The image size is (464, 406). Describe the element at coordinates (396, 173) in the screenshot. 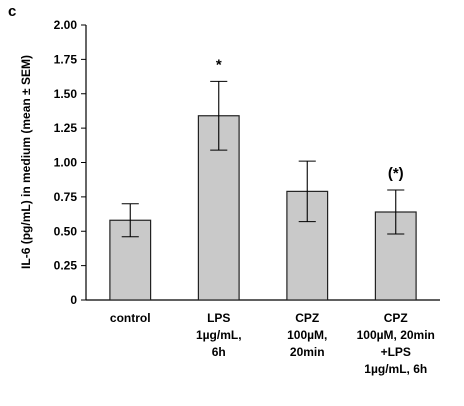

I see `significance-marker: (*)` at that location.